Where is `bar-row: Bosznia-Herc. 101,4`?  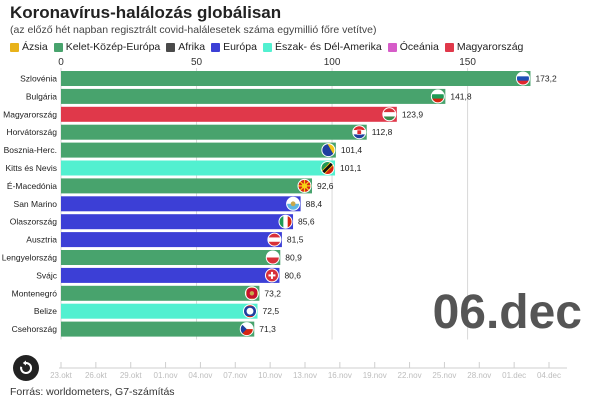 bar-row: Bosznia-Herc. 101,4 is located at coordinates (183, 150).